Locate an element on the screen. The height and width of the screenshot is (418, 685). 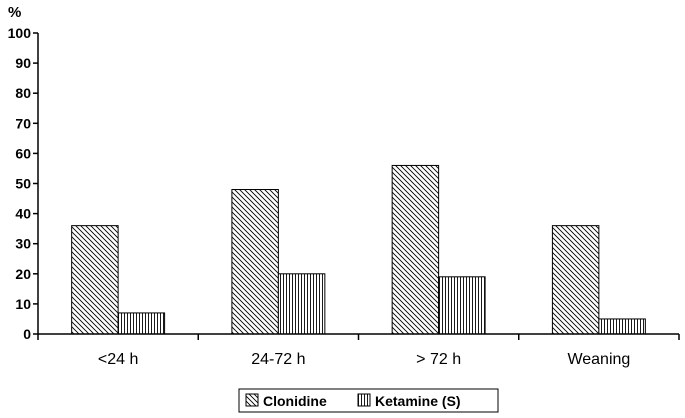
y-tick-label: 60 is located at coordinates (23, 153).